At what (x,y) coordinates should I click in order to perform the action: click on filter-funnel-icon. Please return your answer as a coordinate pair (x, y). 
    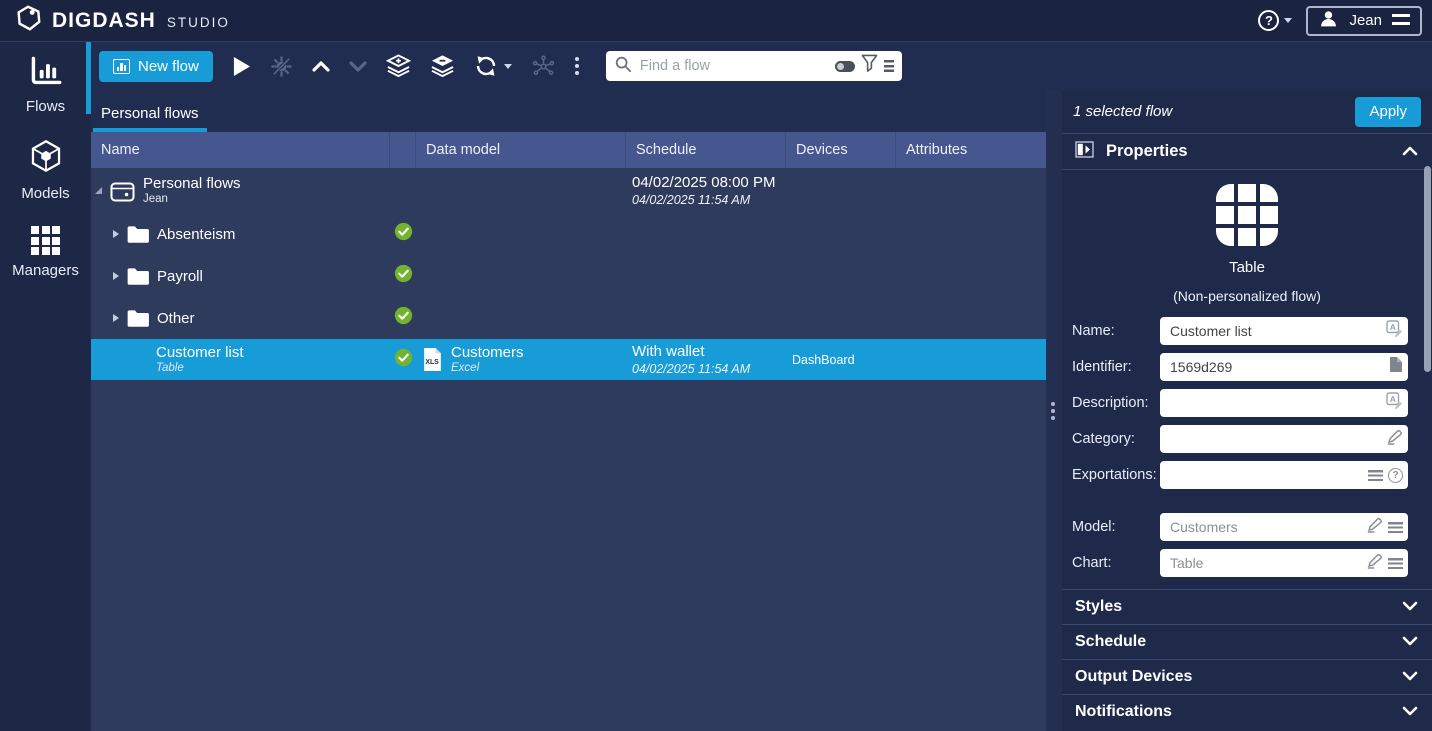
    Looking at the image, I should click on (869, 66).